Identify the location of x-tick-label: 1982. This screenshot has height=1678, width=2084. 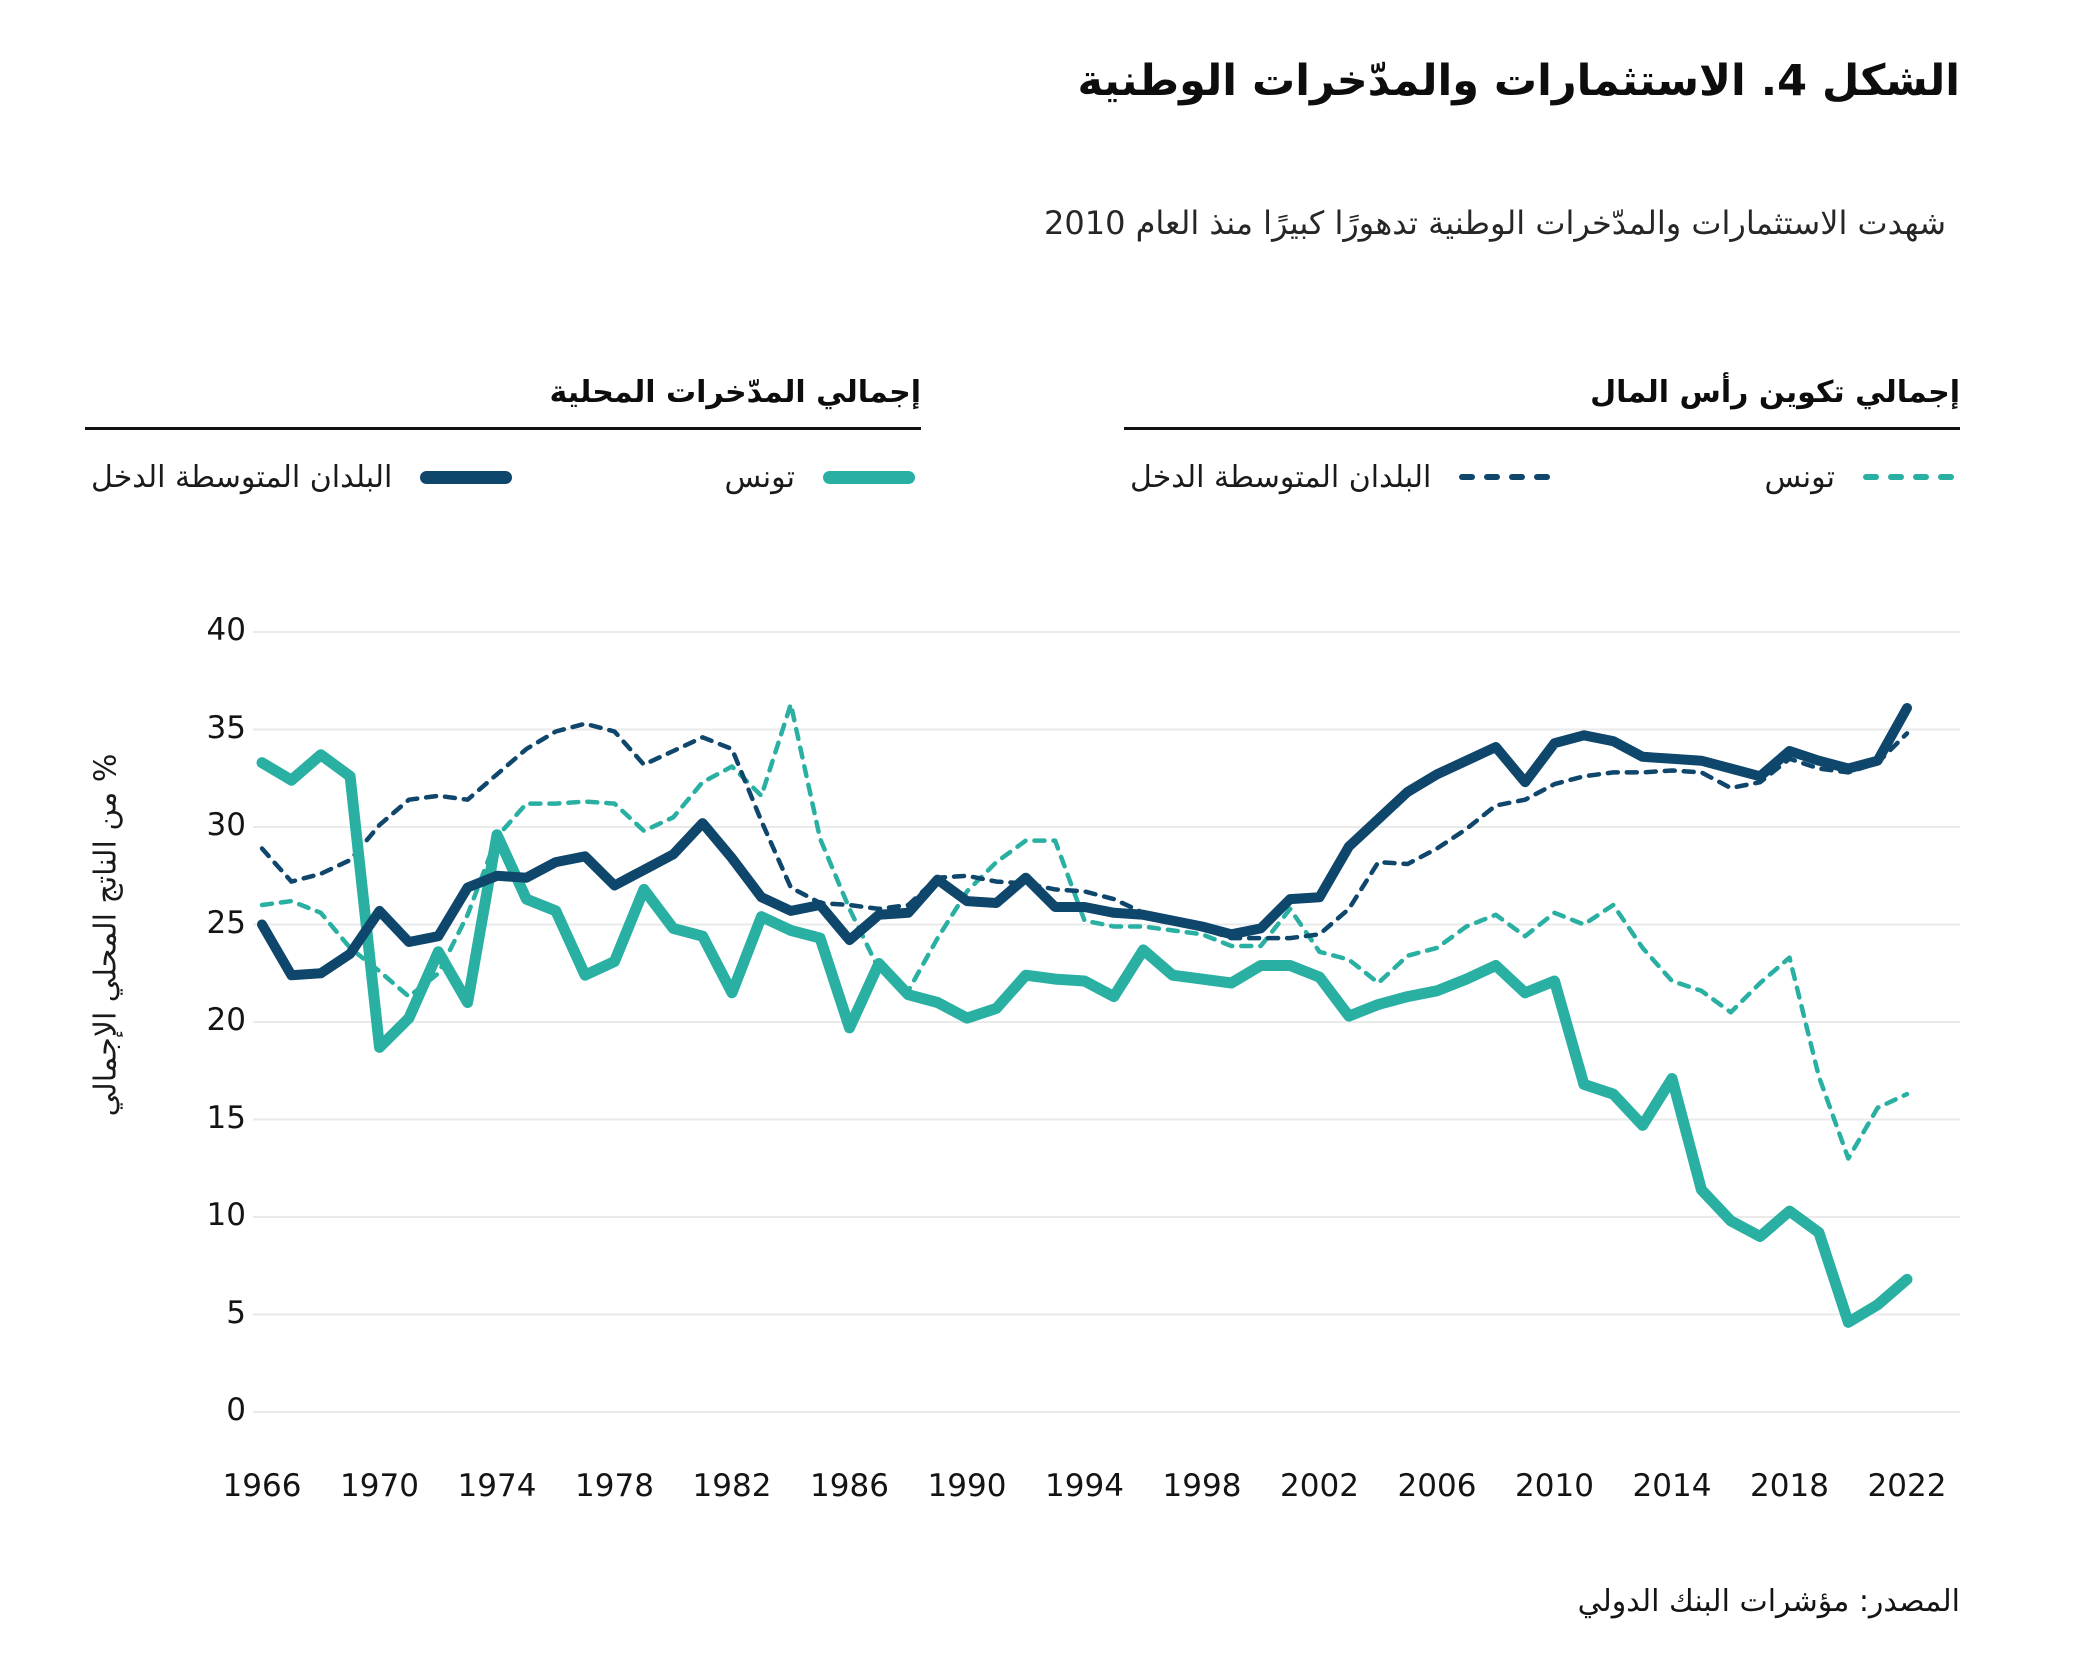
(732, 1486).